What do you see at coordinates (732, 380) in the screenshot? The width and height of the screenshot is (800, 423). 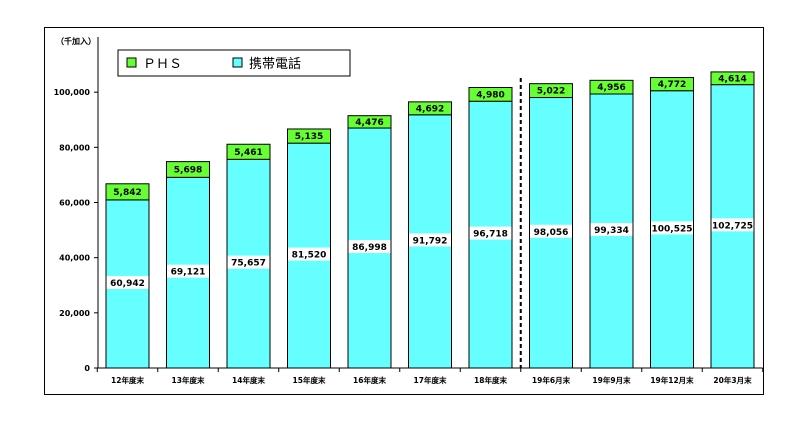 I see `category-label: 20年3月末` at bounding box center [732, 380].